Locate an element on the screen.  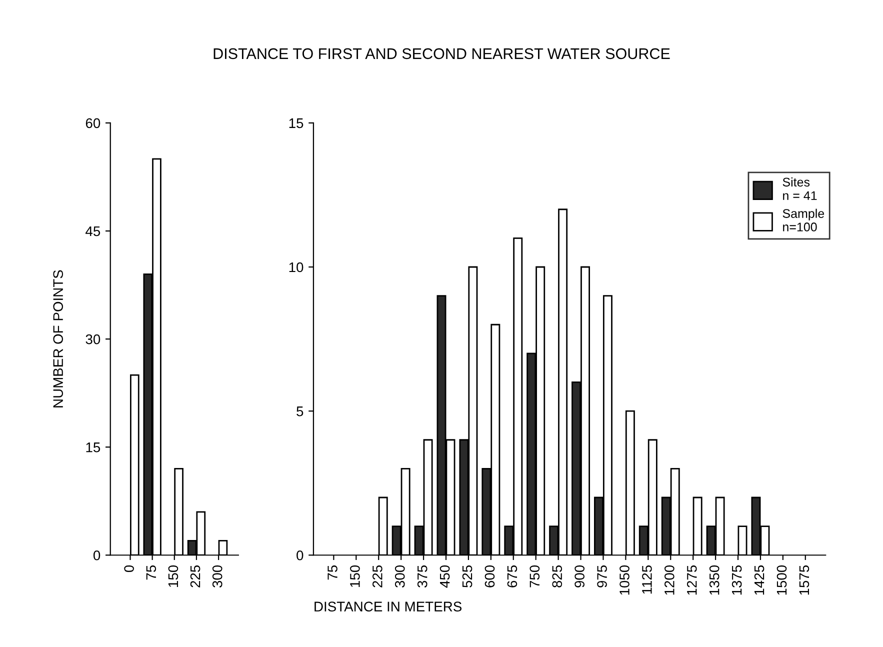
x-tick-label: 750 is located at coordinates (535, 576).